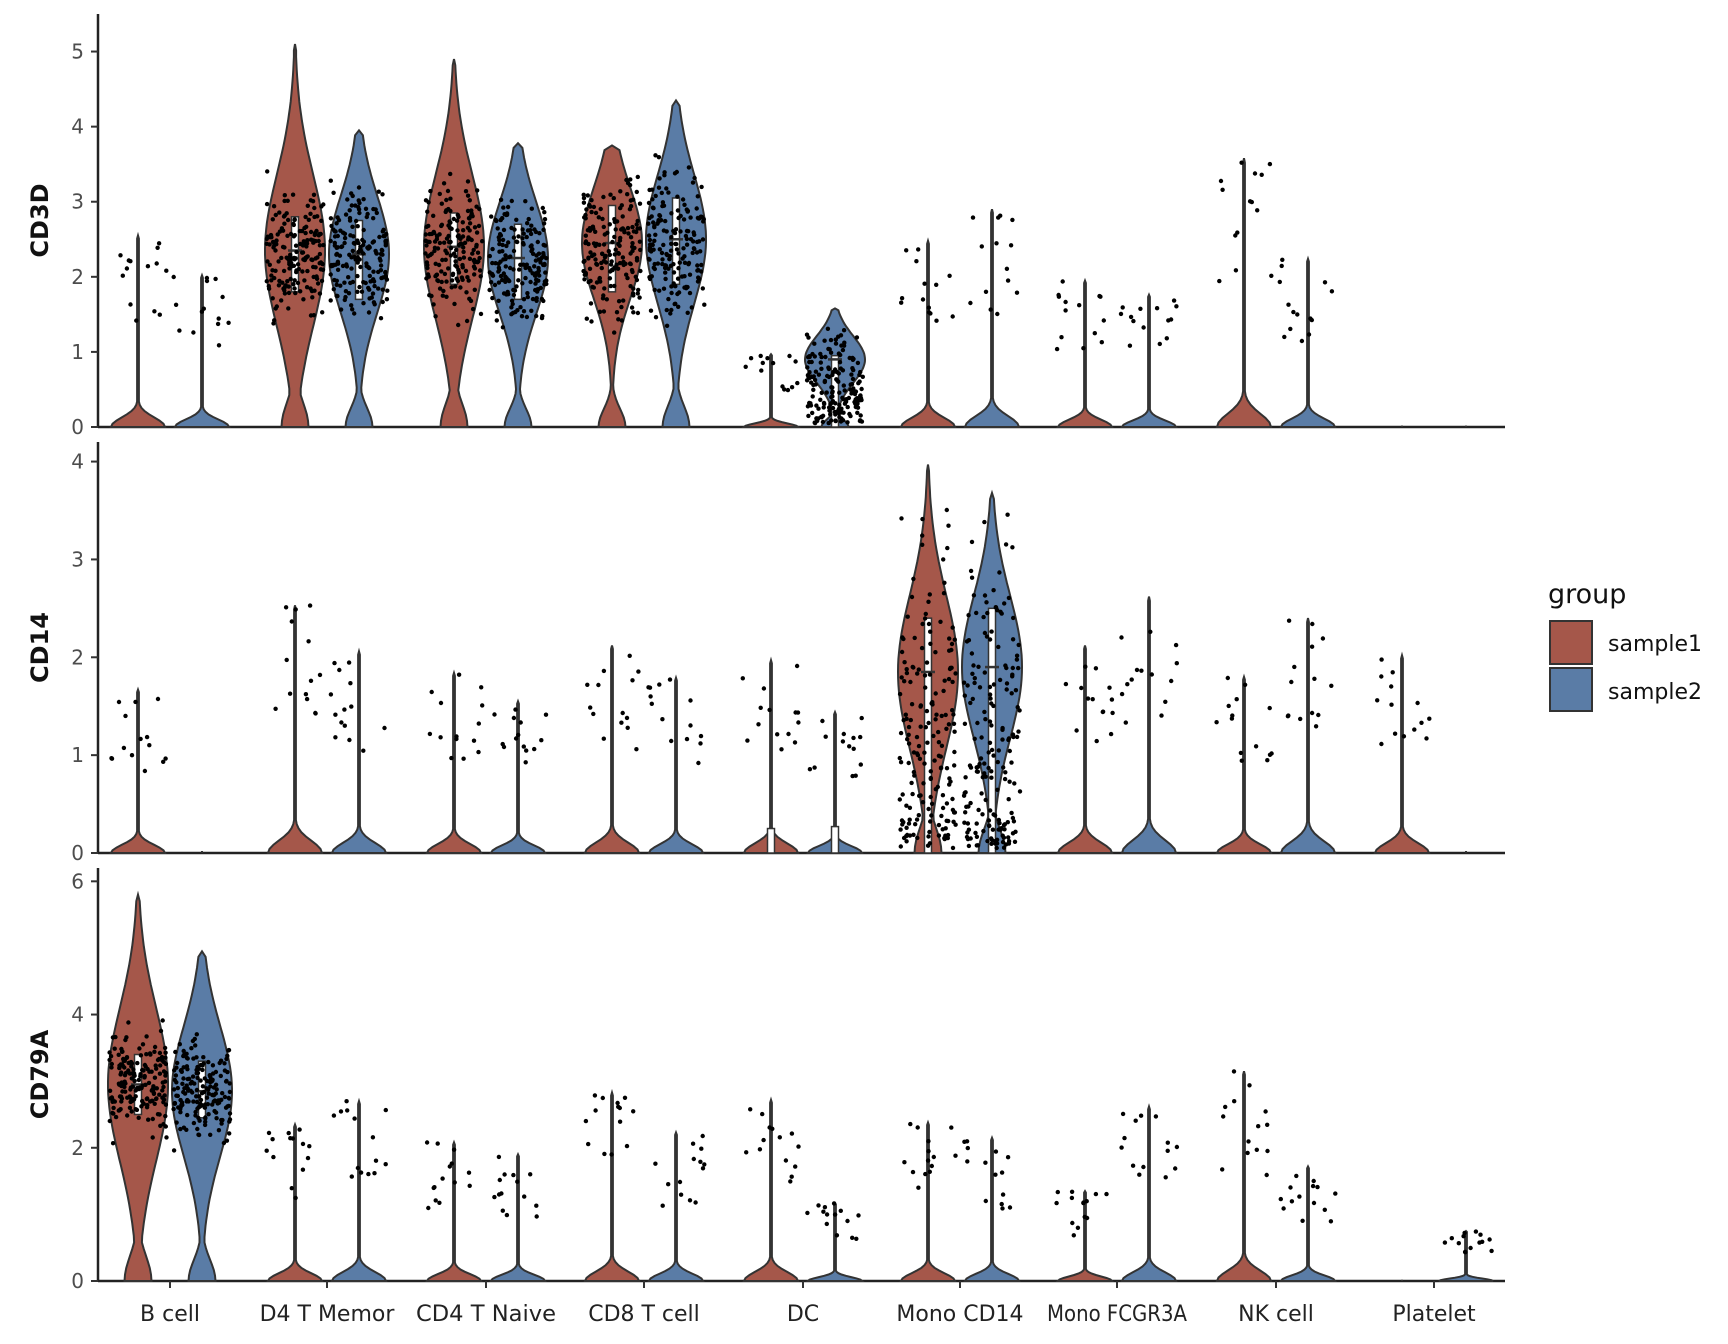  I want to click on y-tick-label: 6, so click(77, 881).